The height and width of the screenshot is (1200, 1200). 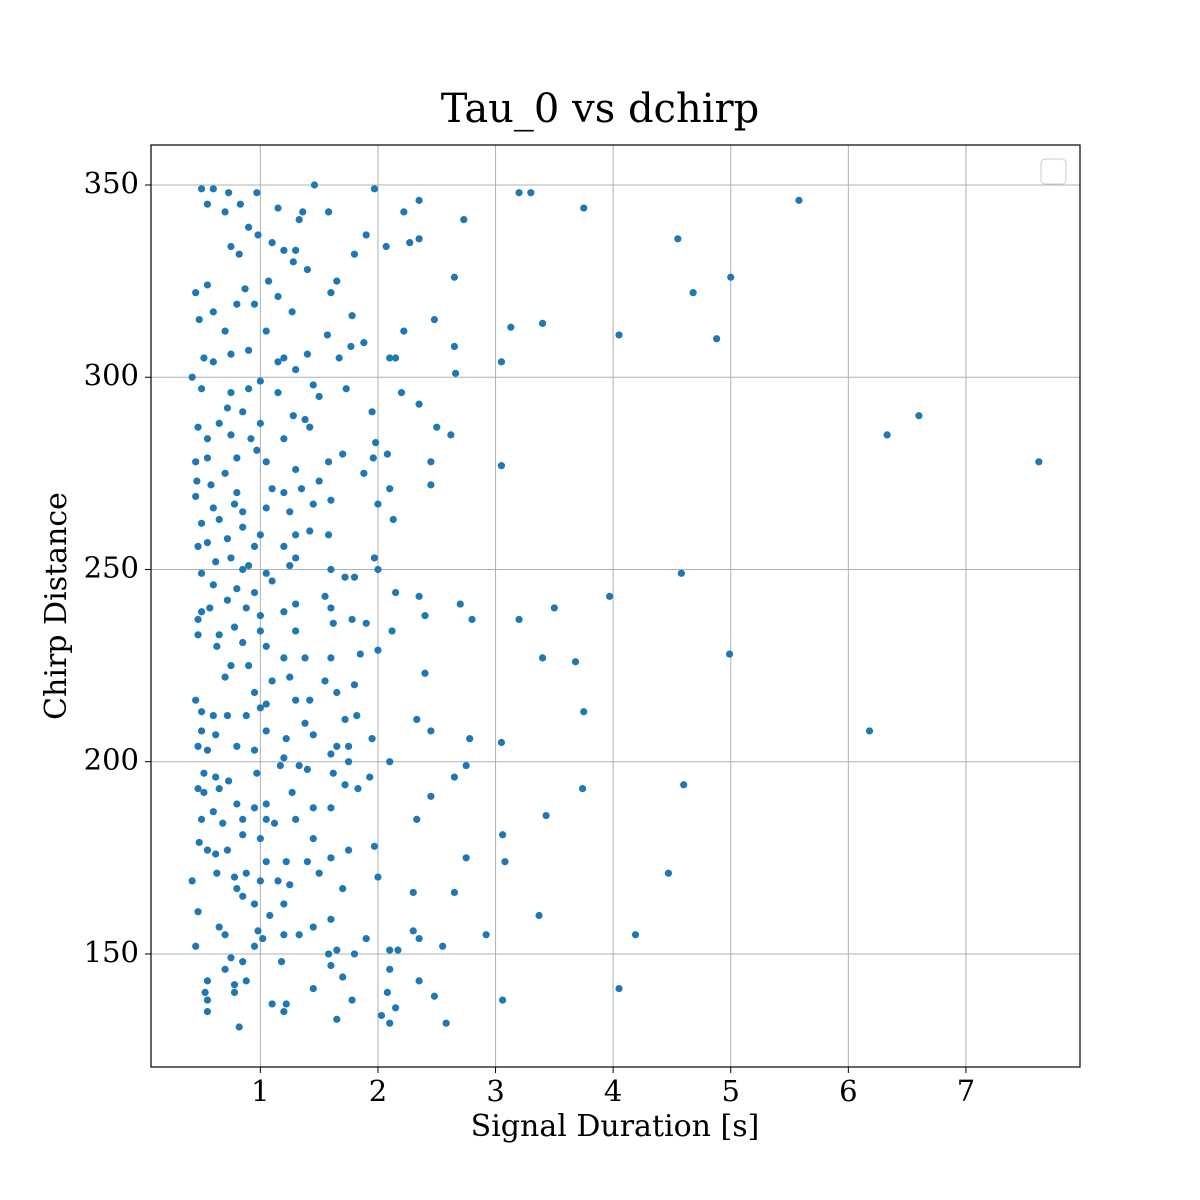 What do you see at coordinates (615, 1126) in the screenshot?
I see `x-axis-label: Signal Duration [s]` at bounding box center [615, 1126].